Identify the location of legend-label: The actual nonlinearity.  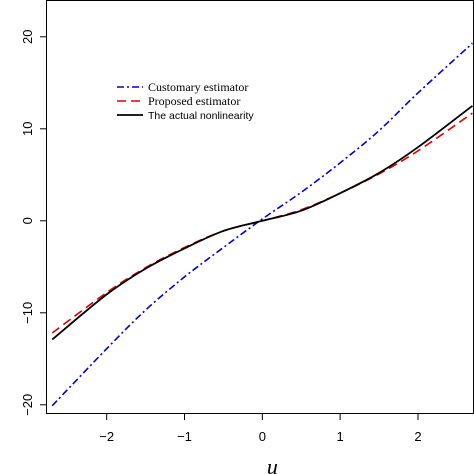
(201, 116).